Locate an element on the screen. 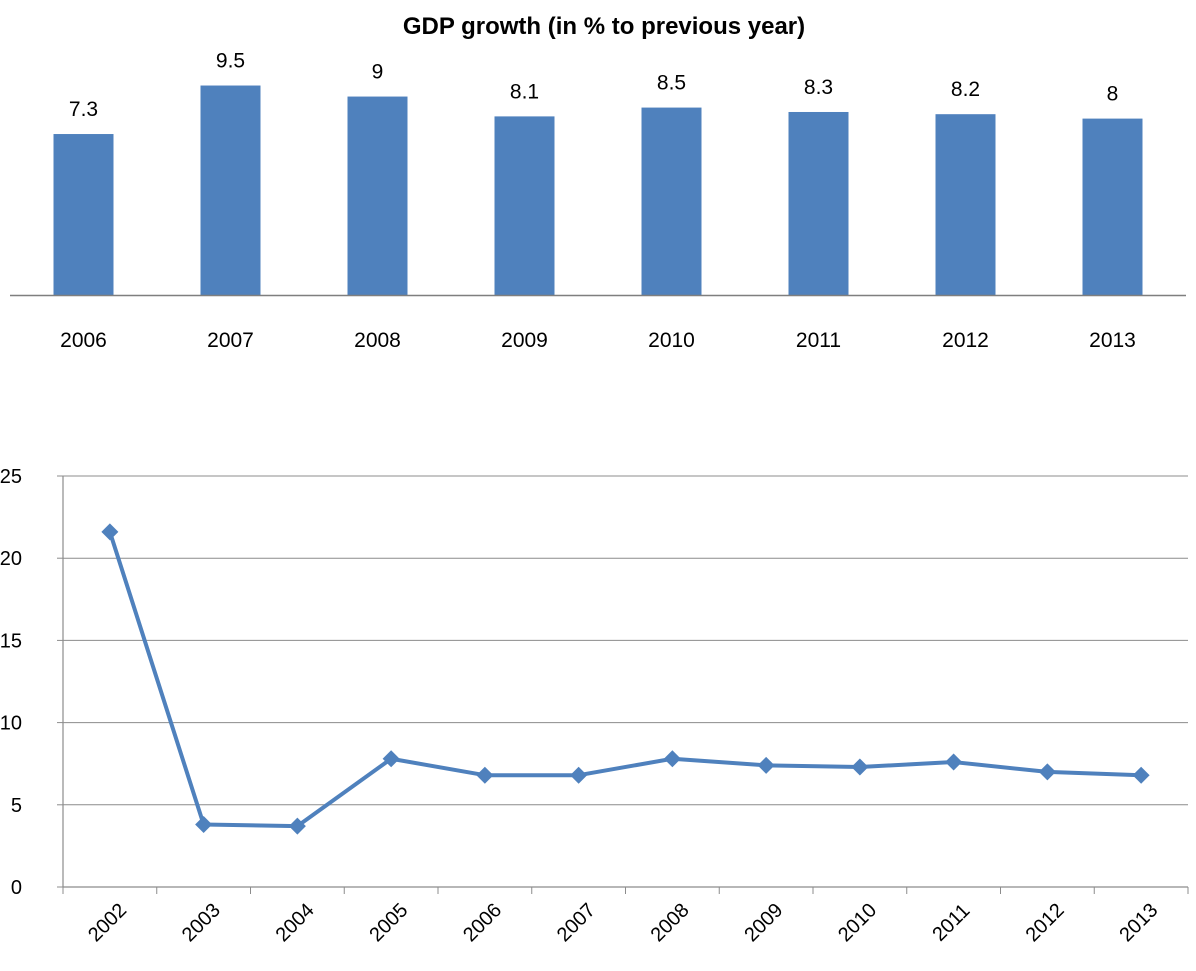 The image size is (1196, 971). x-tick-label-2002: 2002 is located at coordinates (107, 922).